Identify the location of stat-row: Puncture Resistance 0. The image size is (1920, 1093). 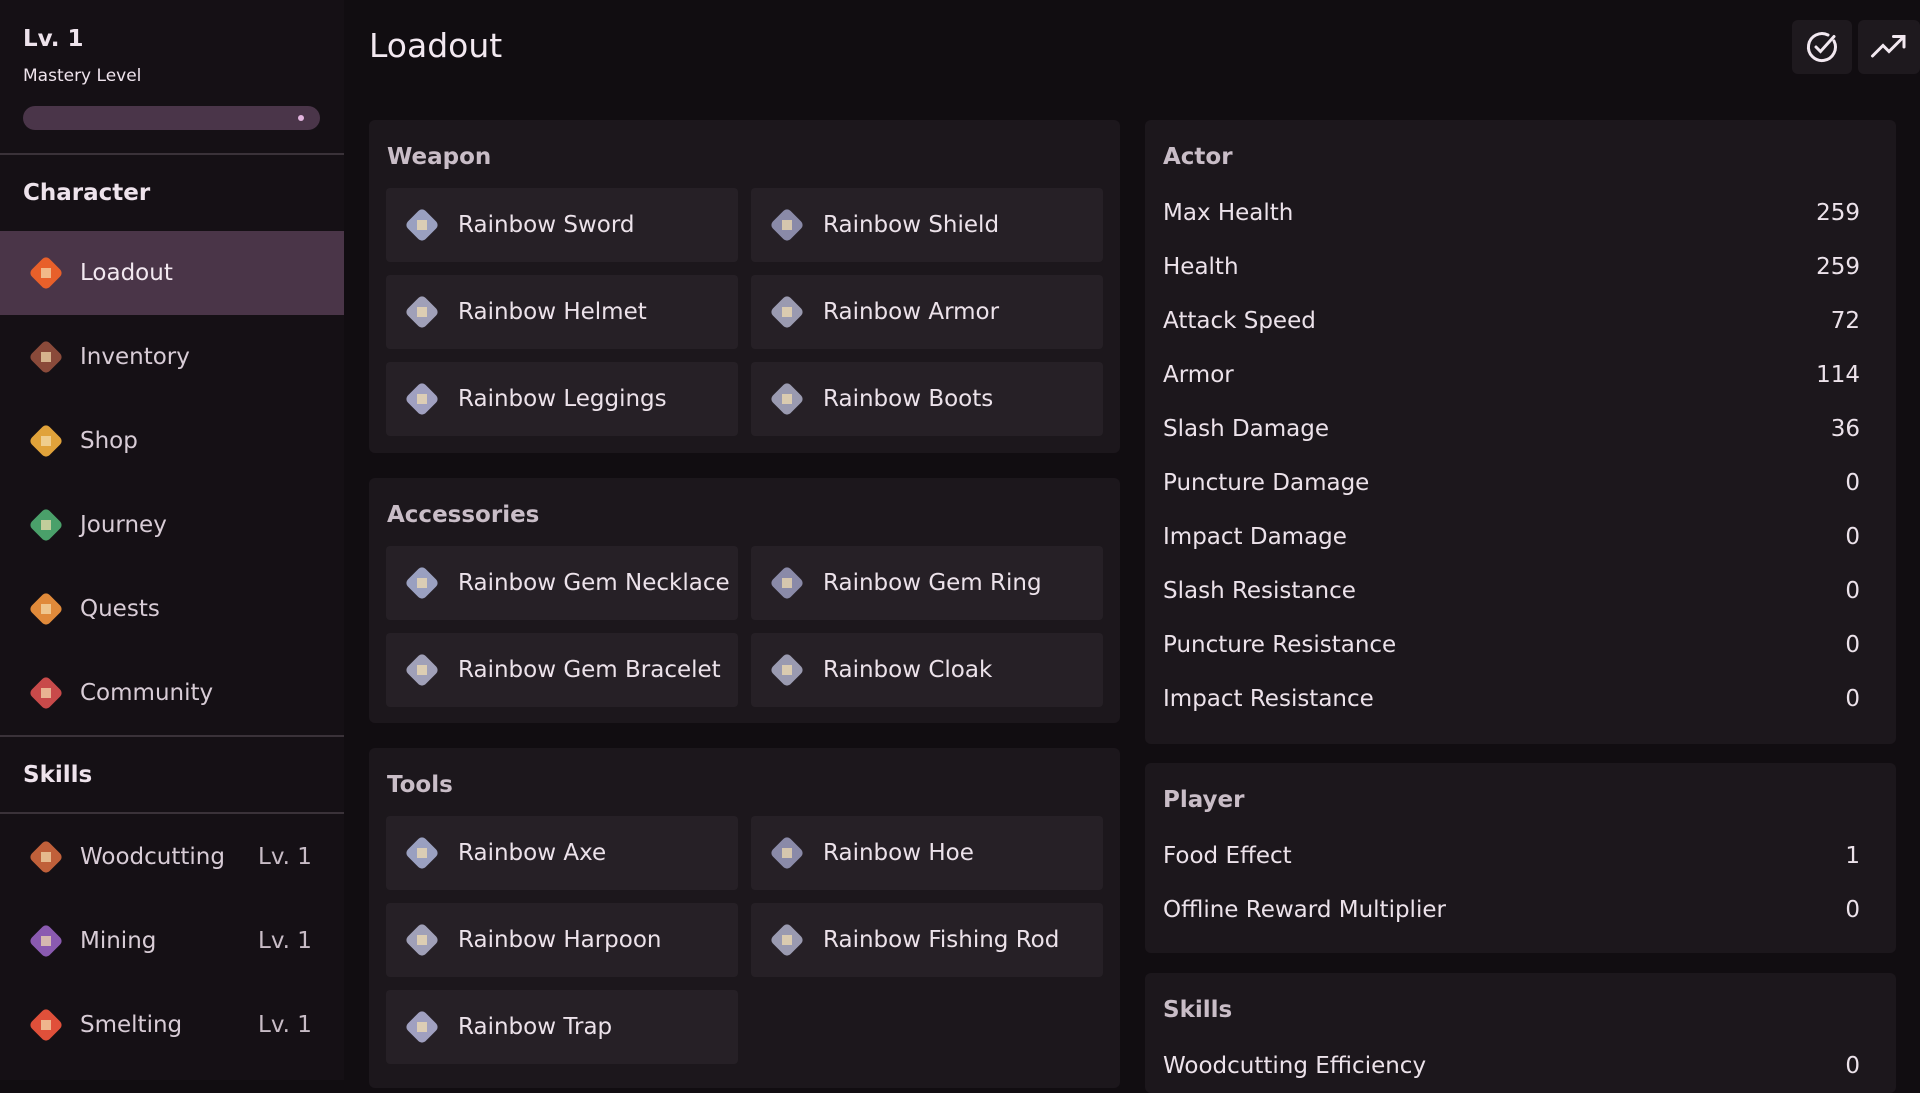
(1511, 645).